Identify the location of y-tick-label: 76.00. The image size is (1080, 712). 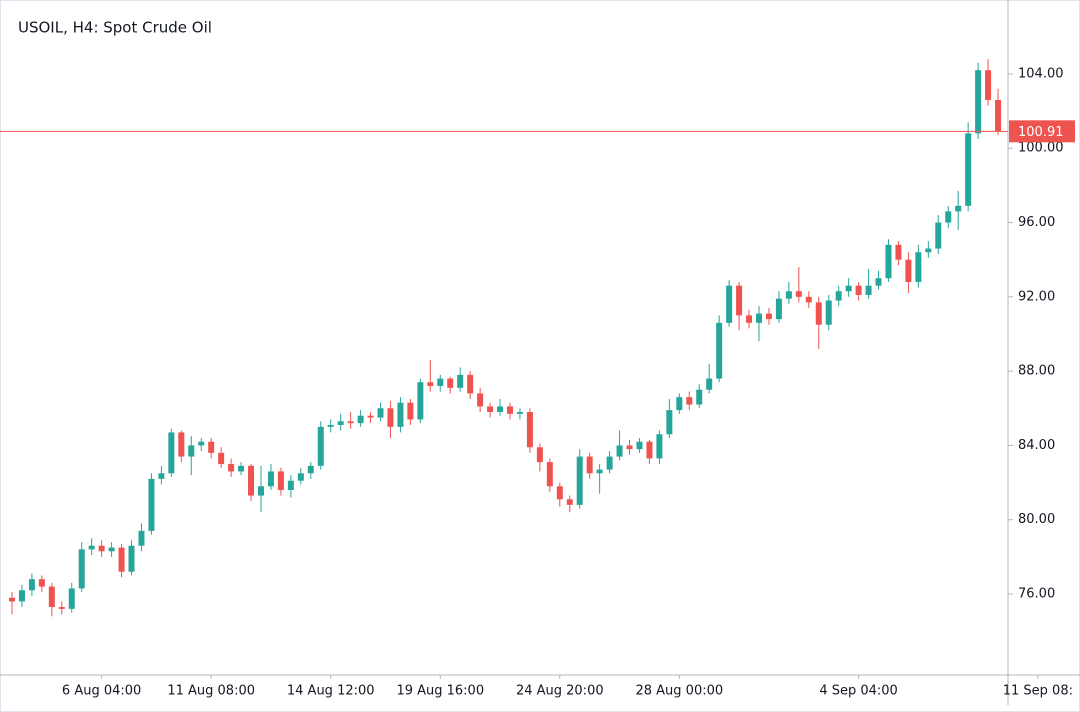
(1036, 594).